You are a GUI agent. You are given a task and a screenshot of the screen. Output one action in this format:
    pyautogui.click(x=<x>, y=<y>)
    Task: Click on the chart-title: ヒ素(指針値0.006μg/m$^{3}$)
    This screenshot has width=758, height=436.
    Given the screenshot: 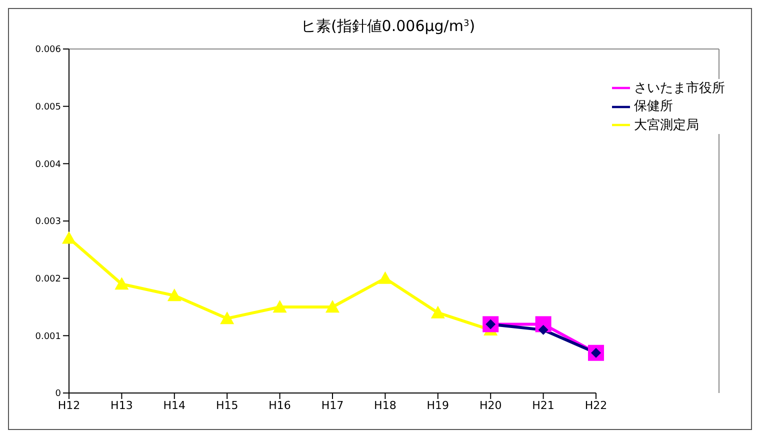 What is the action you would take?
    pyautogui.click(x=388, y=26)
    